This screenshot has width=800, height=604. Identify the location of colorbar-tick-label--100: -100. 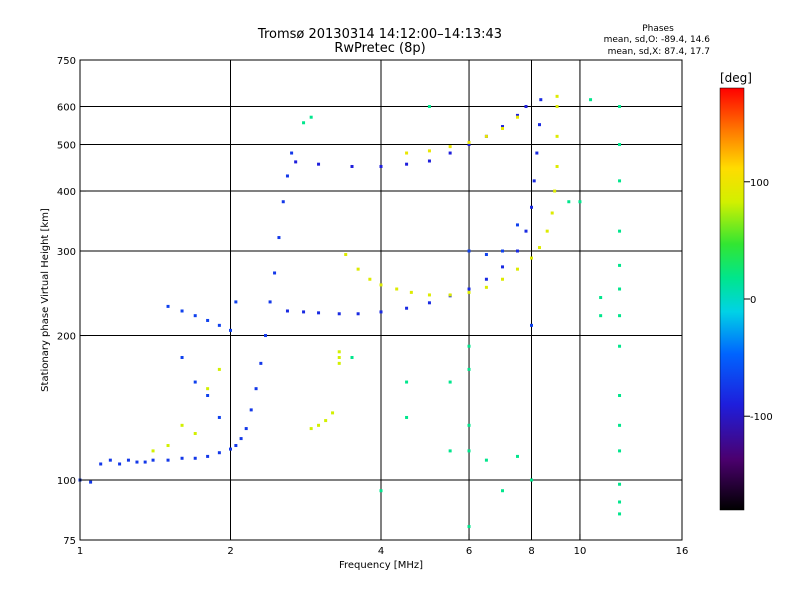
(761, 417).